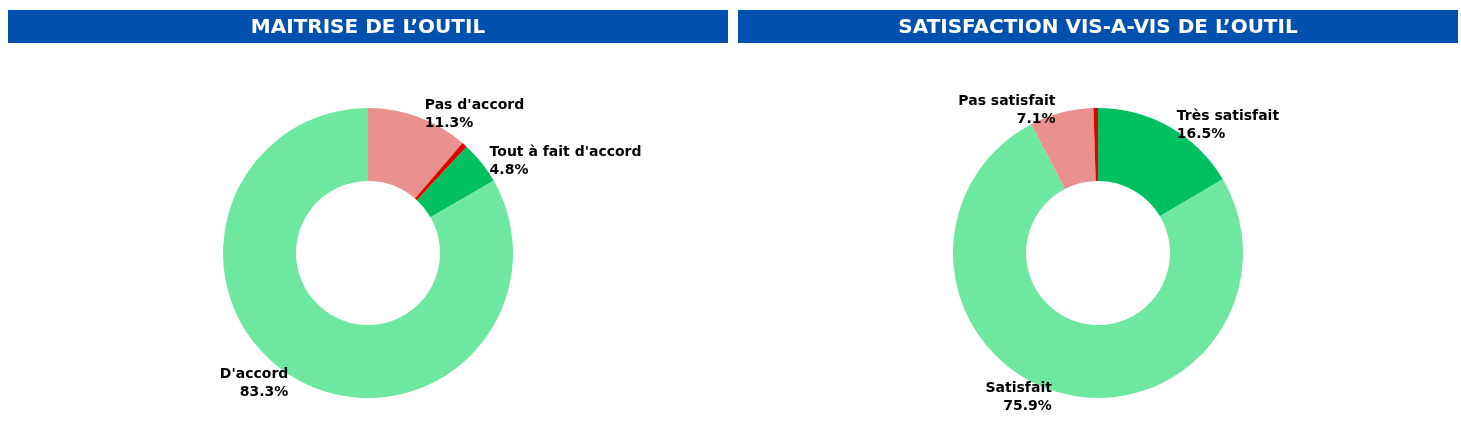 This screenshot has width=1461, height=439. I want to click on slice-label: Satisfait, so click(1019, 387).